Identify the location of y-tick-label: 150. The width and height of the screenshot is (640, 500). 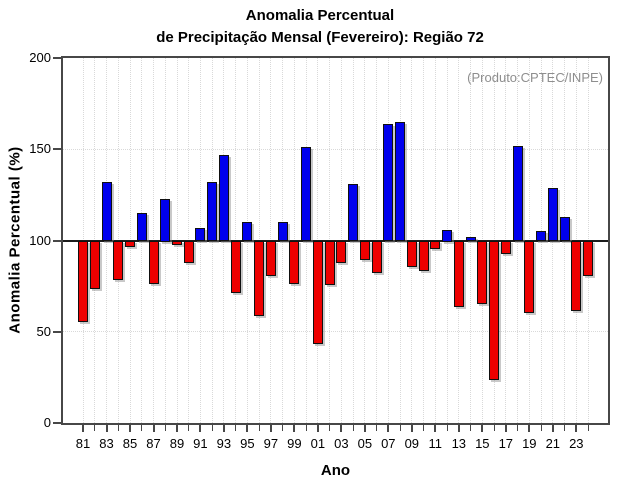
(40, 149).